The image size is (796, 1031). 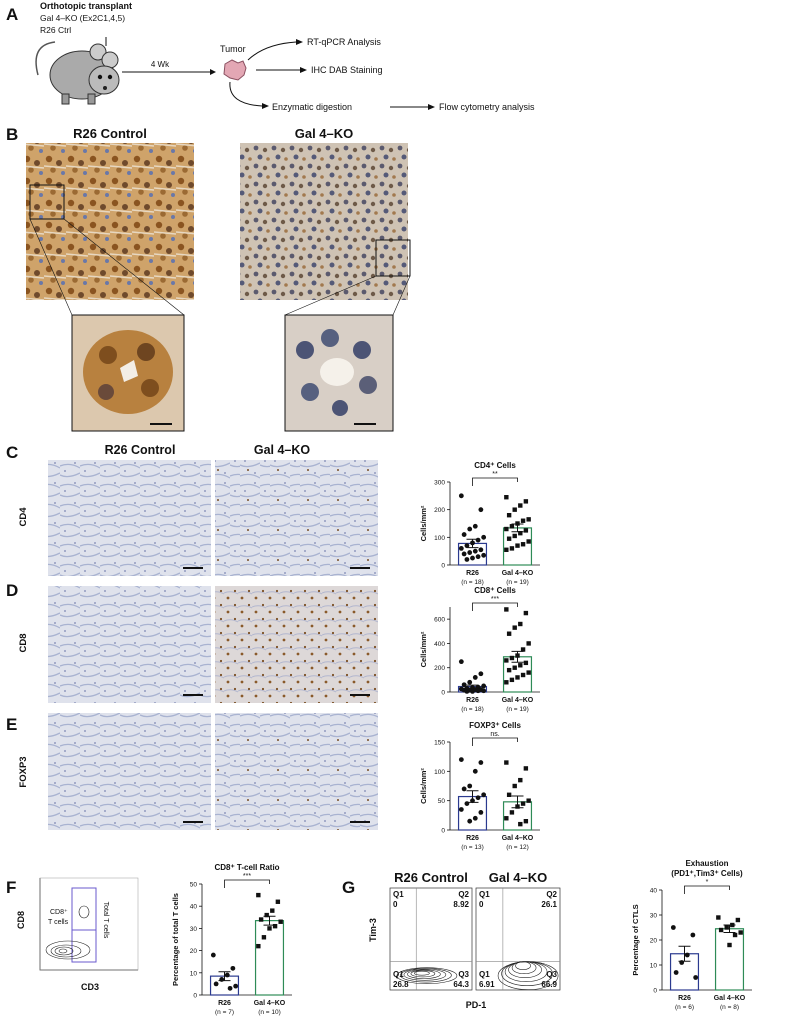 What do you see at coordinates (495, 481) in the screenshot?
I see `significance-bracket` at bounding box center [495, 481].